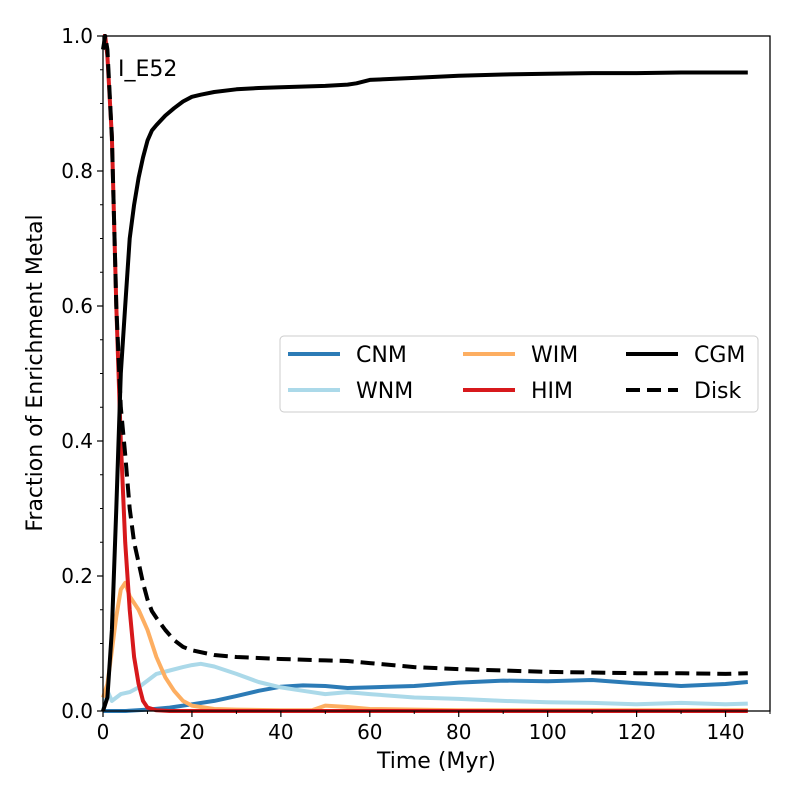 This screenshot has width=800, height=800. Describe the element at coordinates (381, 355) in the screenshot. I see `legend-label-cnm: CNM` at that location.